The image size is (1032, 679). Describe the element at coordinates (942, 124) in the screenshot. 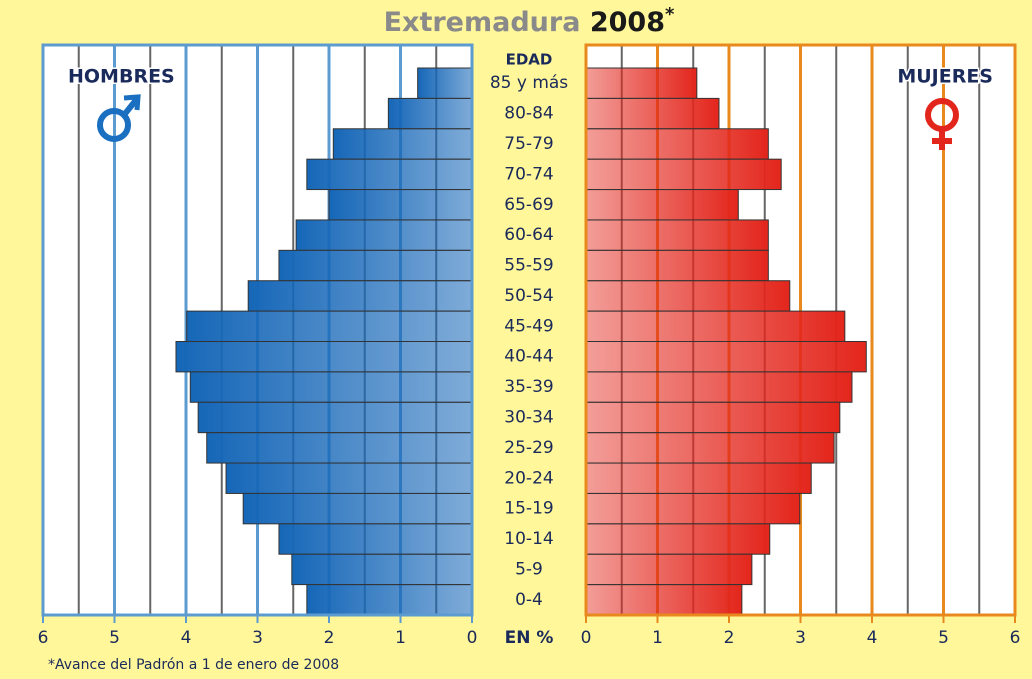

I see `female-symbol` at that location.